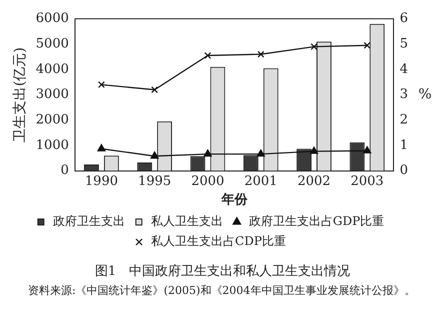  Describe the element at coordinates (20, 94) in the screenshot. I see `y-axis-title: 卫生支出(亿元)` at that location.